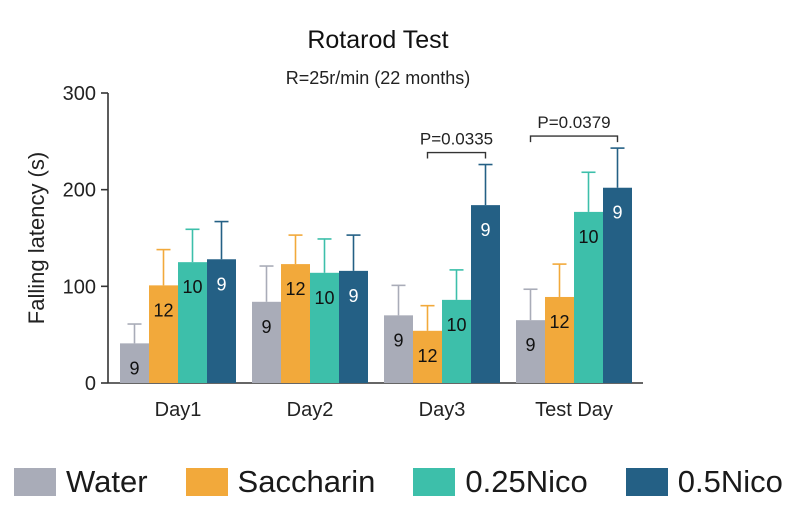  Describe the element at coordinates (79, 191) in the screenshot. I see `y-tick-label: 200` at that location.